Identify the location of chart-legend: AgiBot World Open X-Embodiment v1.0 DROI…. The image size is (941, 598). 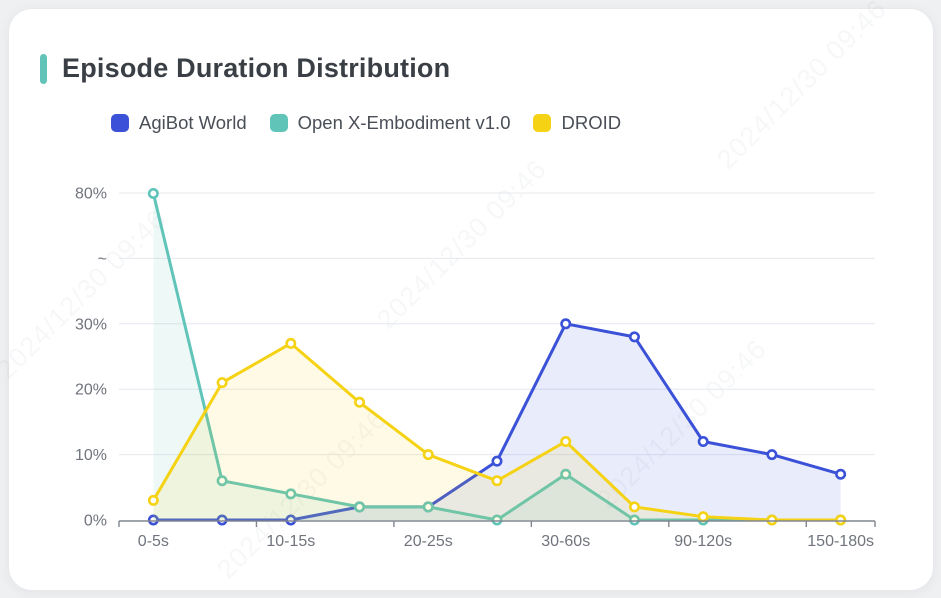
(366, 123).